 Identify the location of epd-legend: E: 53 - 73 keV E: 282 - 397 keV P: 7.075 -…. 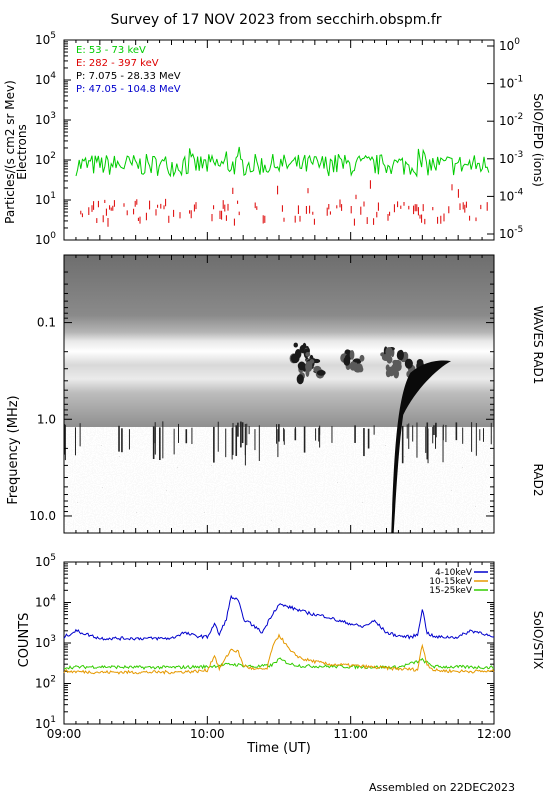
(128, 70).